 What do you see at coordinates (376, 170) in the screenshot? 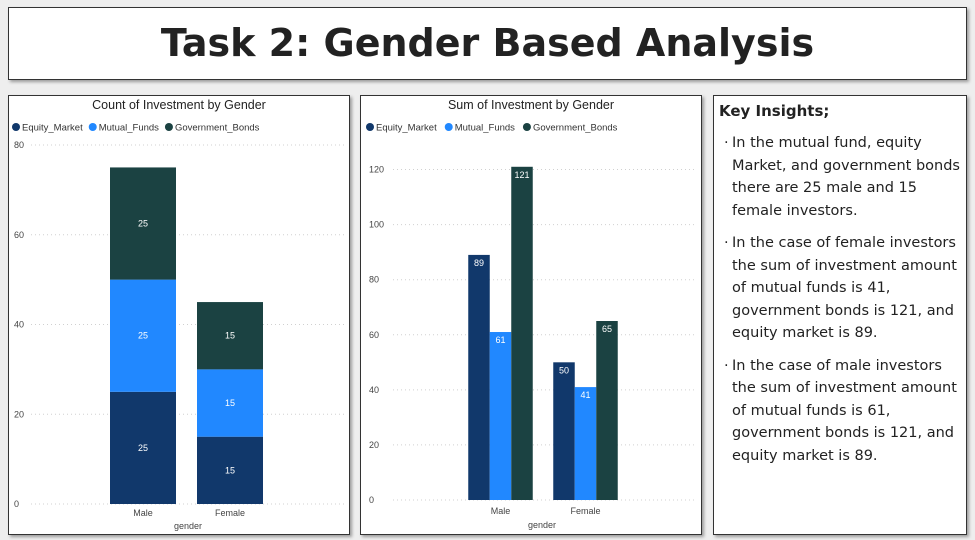
I see `y-tick-label: 120` at bounding box center [376, 170].